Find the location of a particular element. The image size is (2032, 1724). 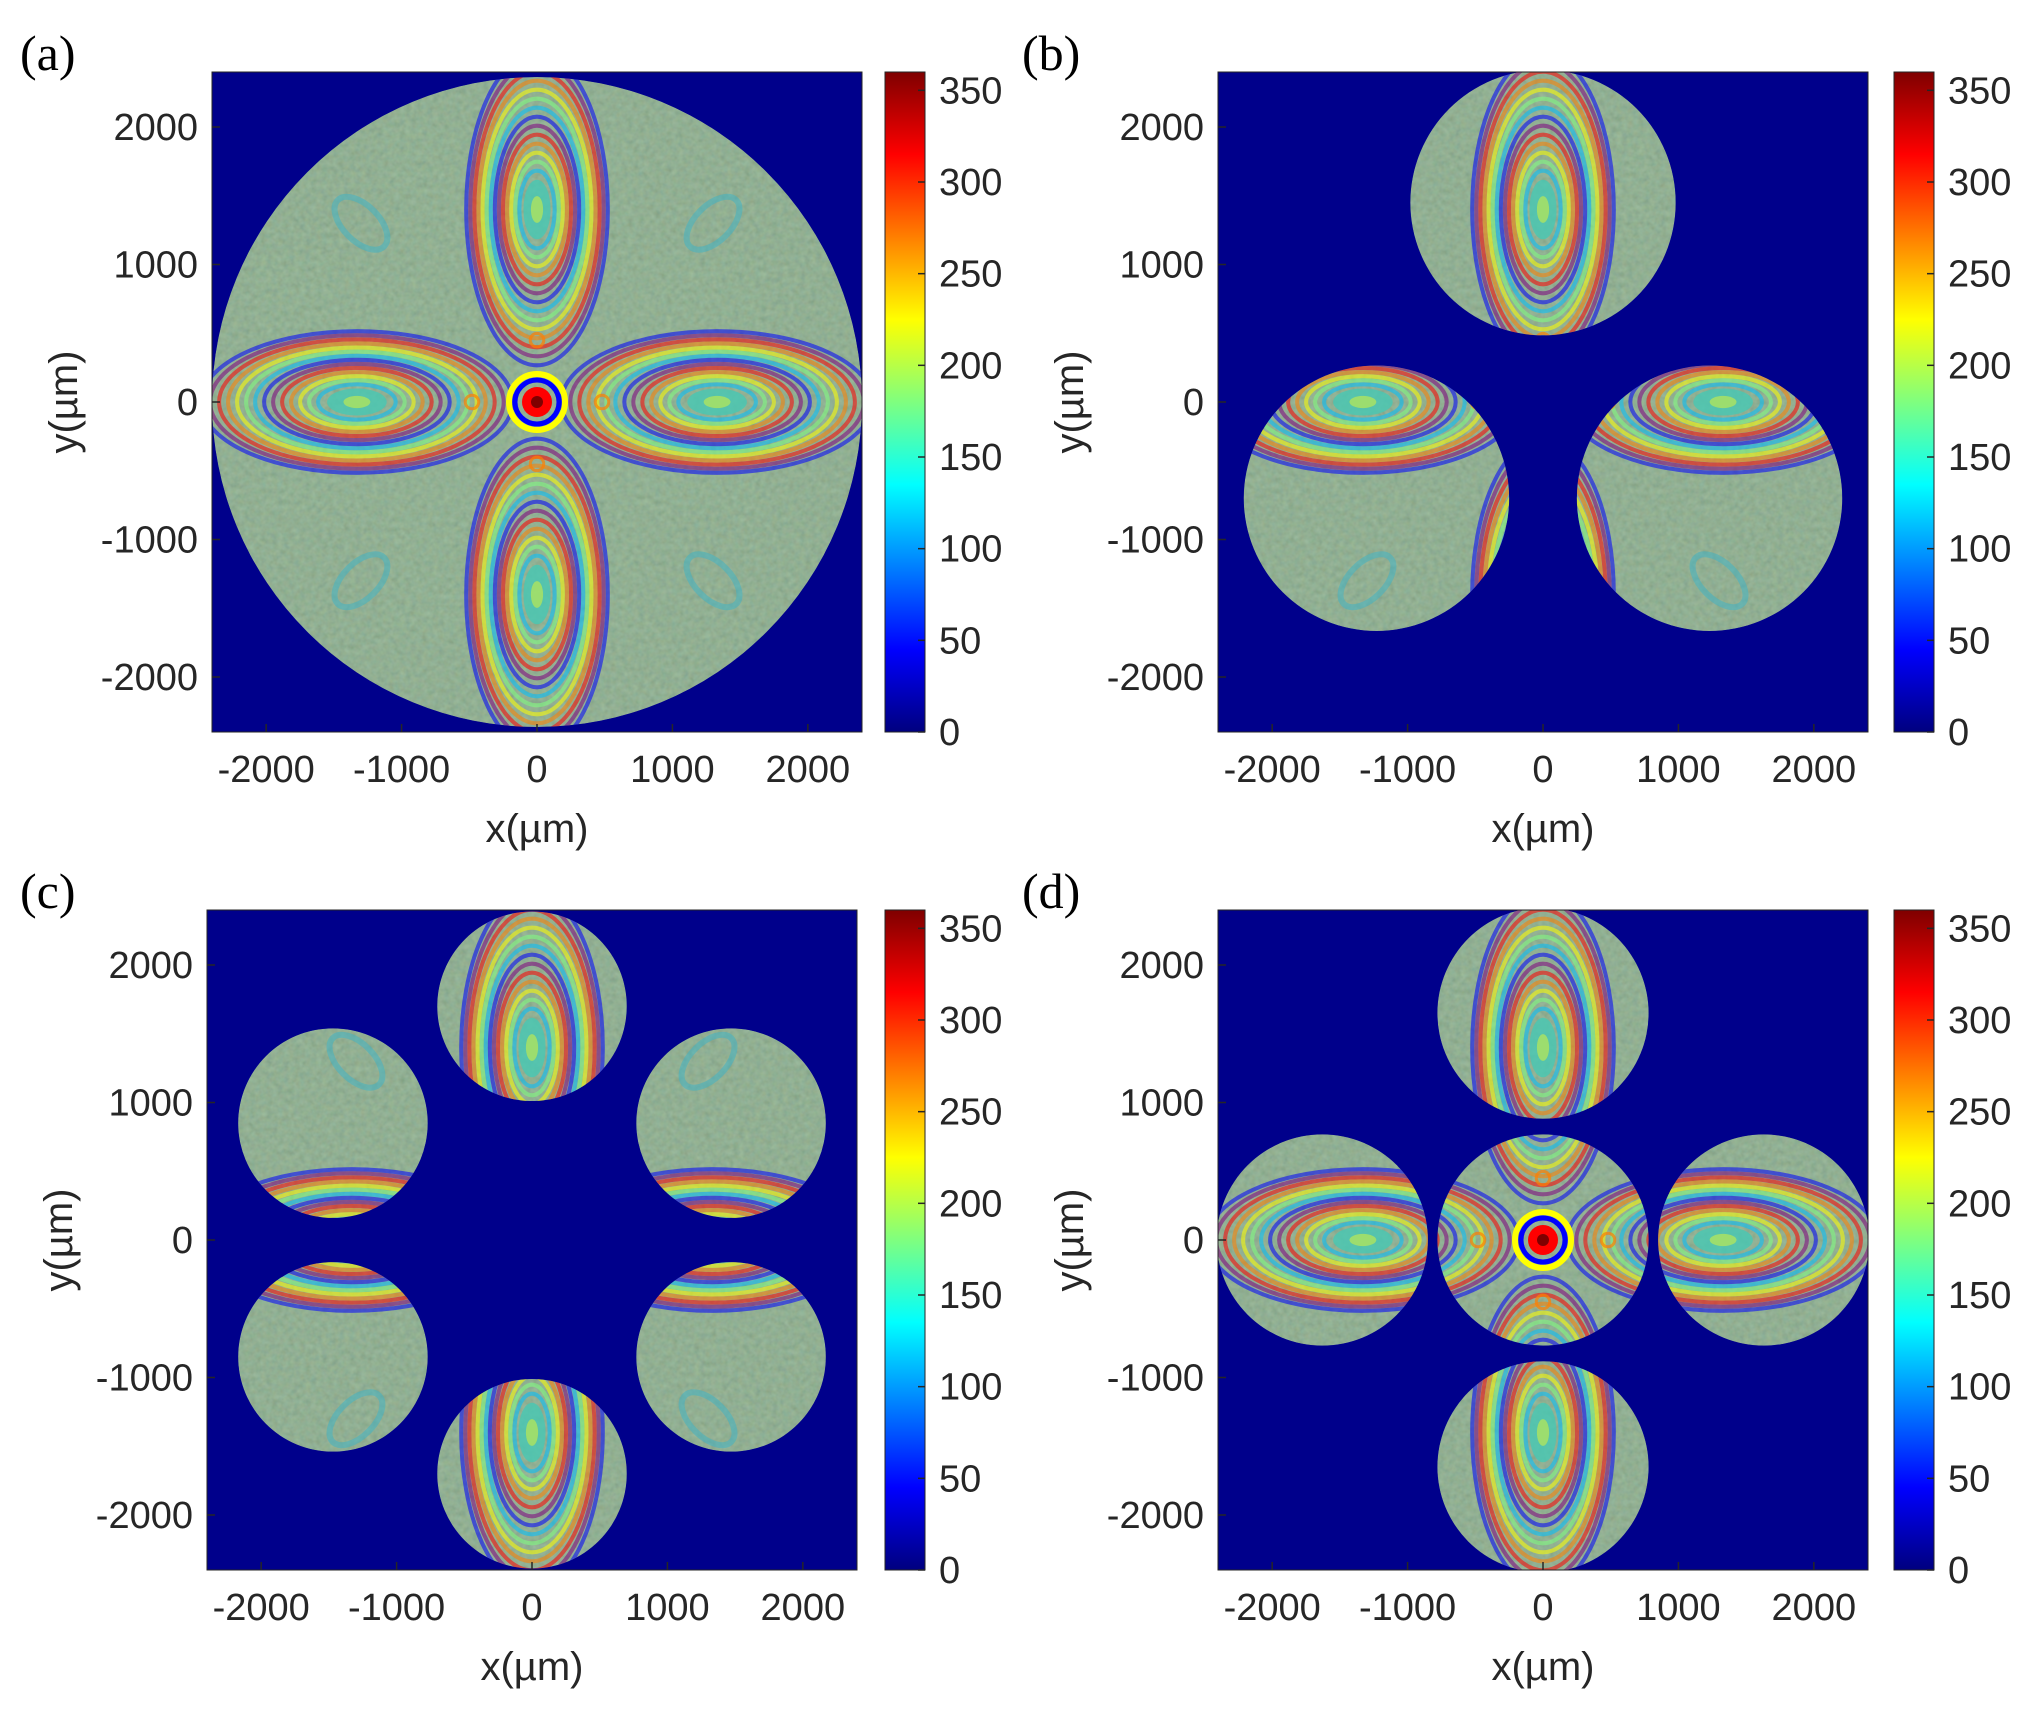

x-axis-label: x(µm) is located at coordinates (1542, 1667).